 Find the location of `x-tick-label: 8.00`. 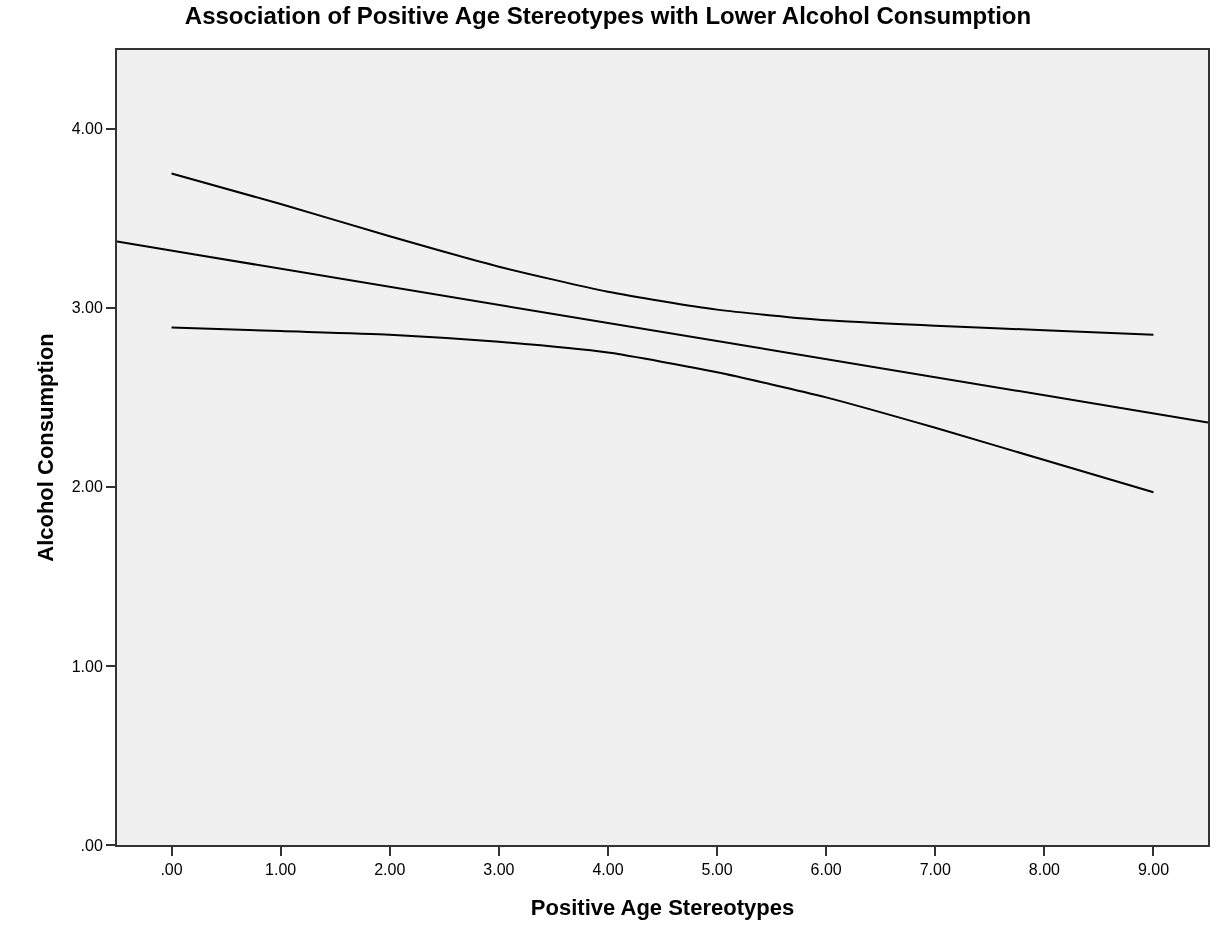

x-tick-label: 8.00 is located at coordinates (1044, 870).